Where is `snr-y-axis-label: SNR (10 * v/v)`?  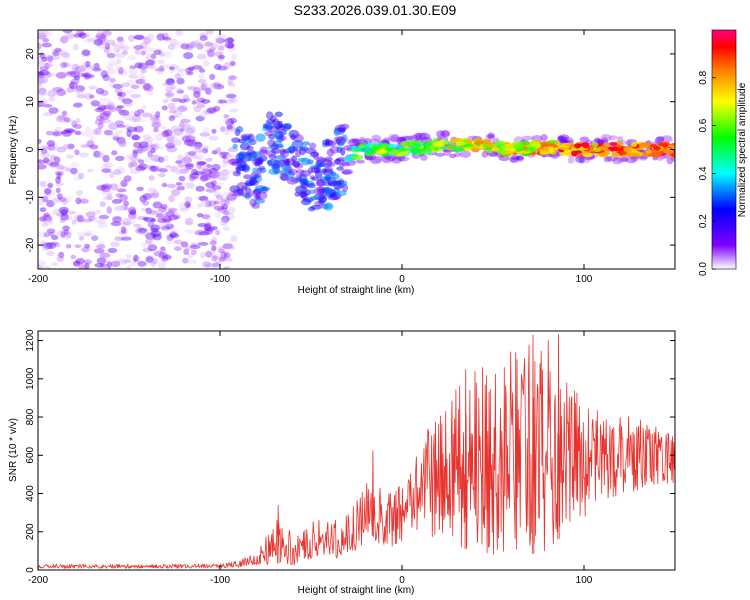 snr-y-axis-label: SNR (10 * v/v) is located at coordinates (13, 450).